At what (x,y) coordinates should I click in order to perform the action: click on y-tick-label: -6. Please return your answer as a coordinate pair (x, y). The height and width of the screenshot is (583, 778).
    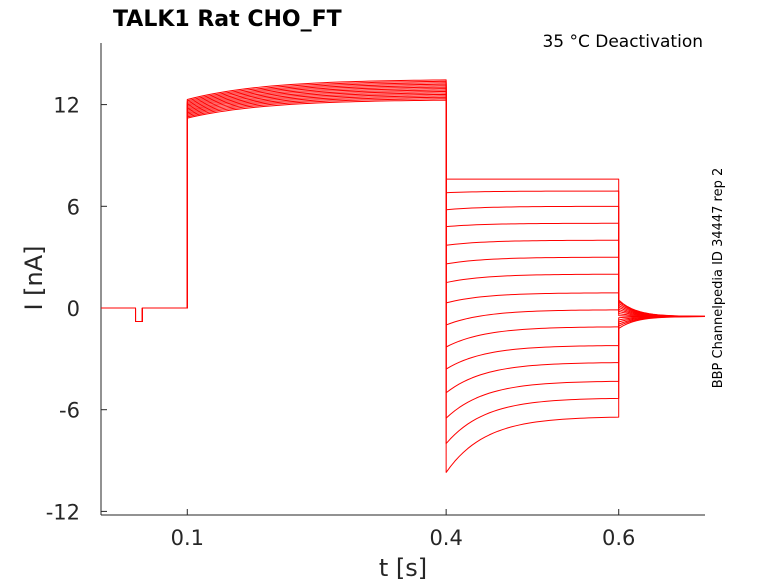
    Looking at the image, I should click on (69, 411).